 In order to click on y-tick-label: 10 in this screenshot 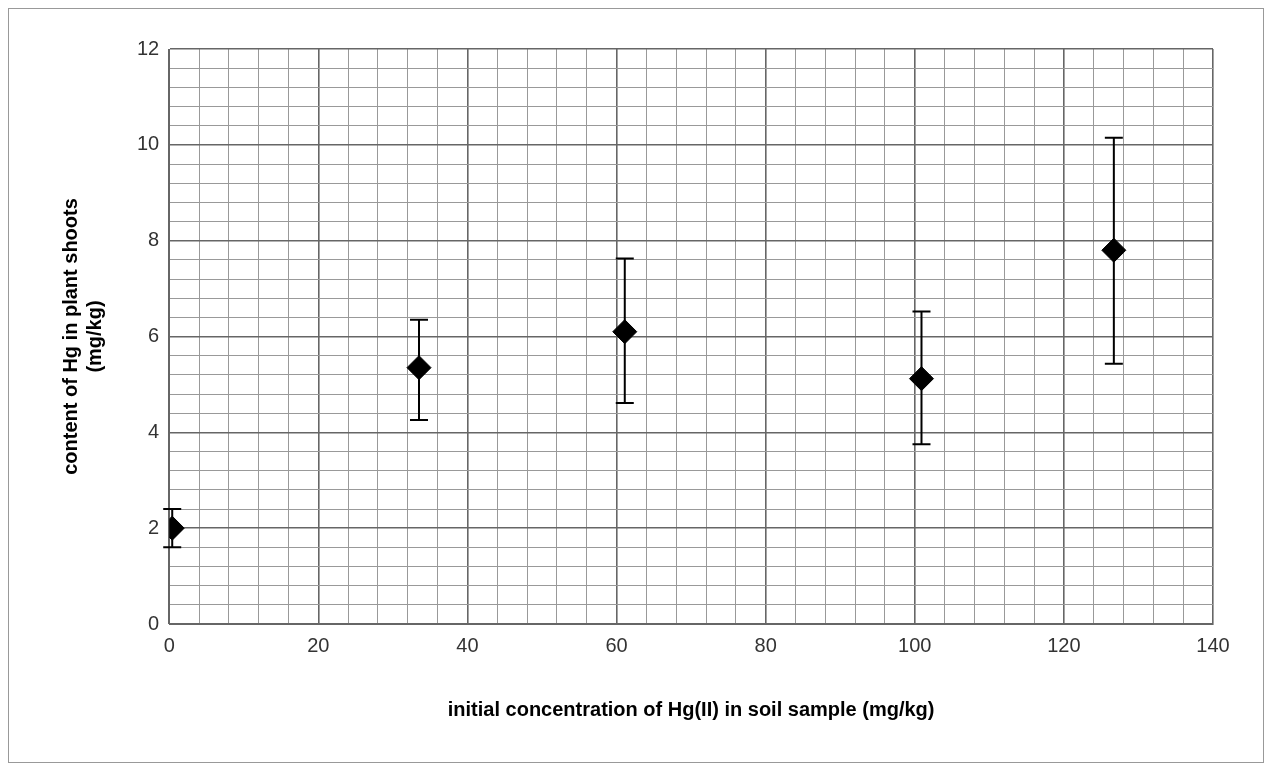, I will do `click(148, 143)`.